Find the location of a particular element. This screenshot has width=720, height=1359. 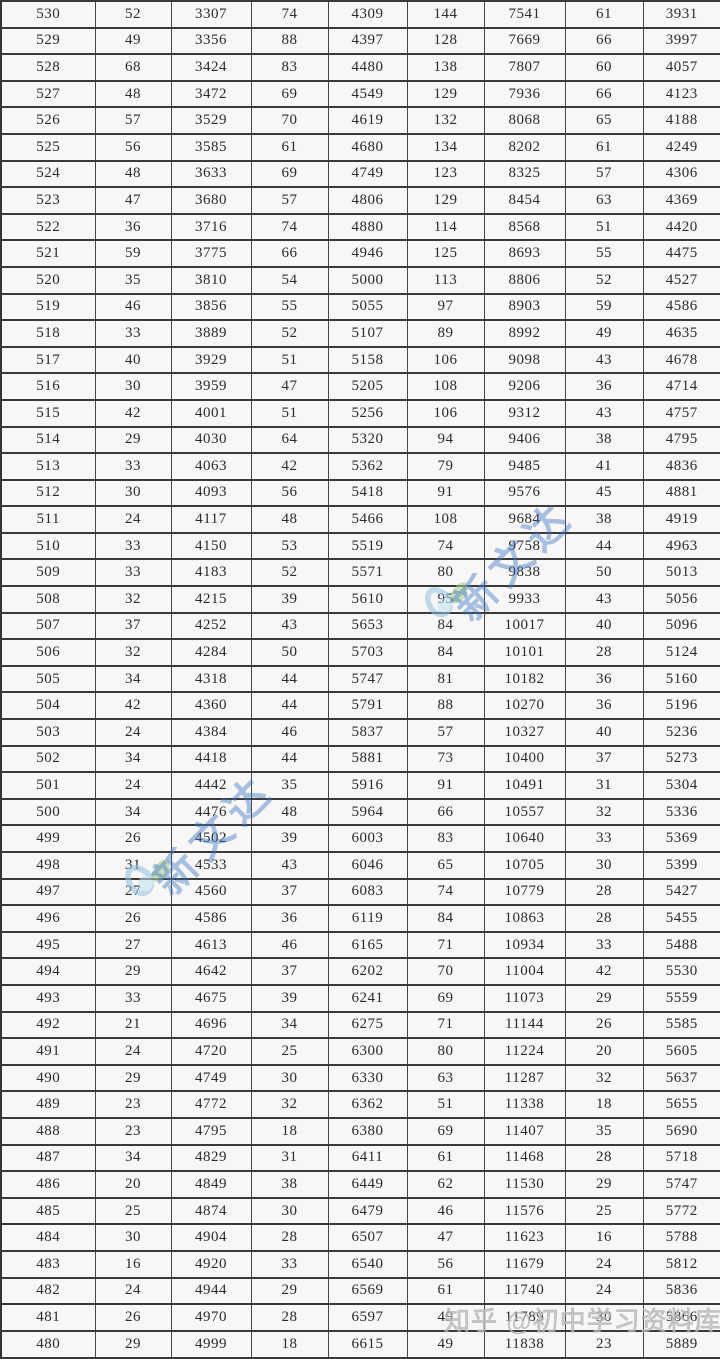

value-cell: 5013 is located at coordinates (681, 573).